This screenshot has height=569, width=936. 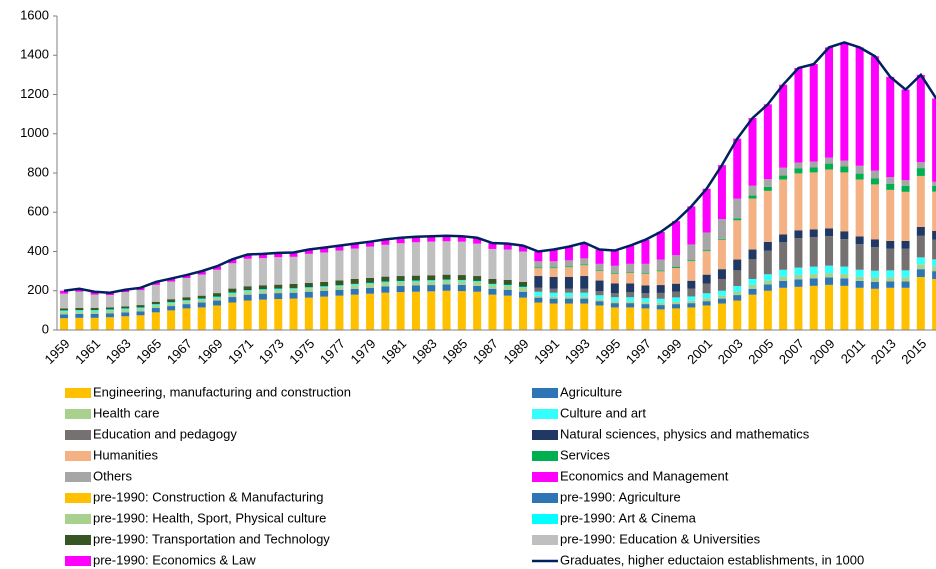 I want to click on y-tick-label: 800, so click(x=38, y=171).